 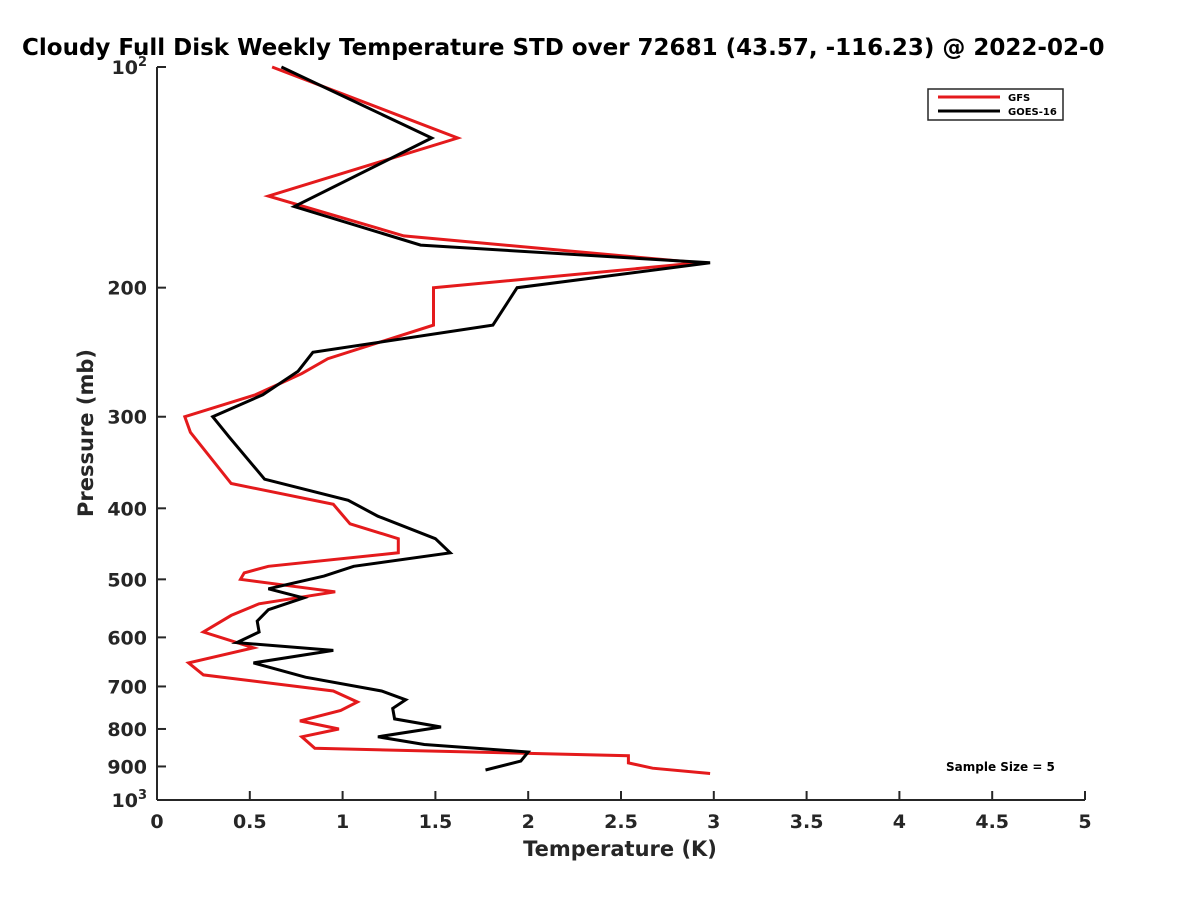 What do you see at coordinates (127, 418) in the screenshot?
I see `y-tick-label: 300` at bounding box center [127, 418].